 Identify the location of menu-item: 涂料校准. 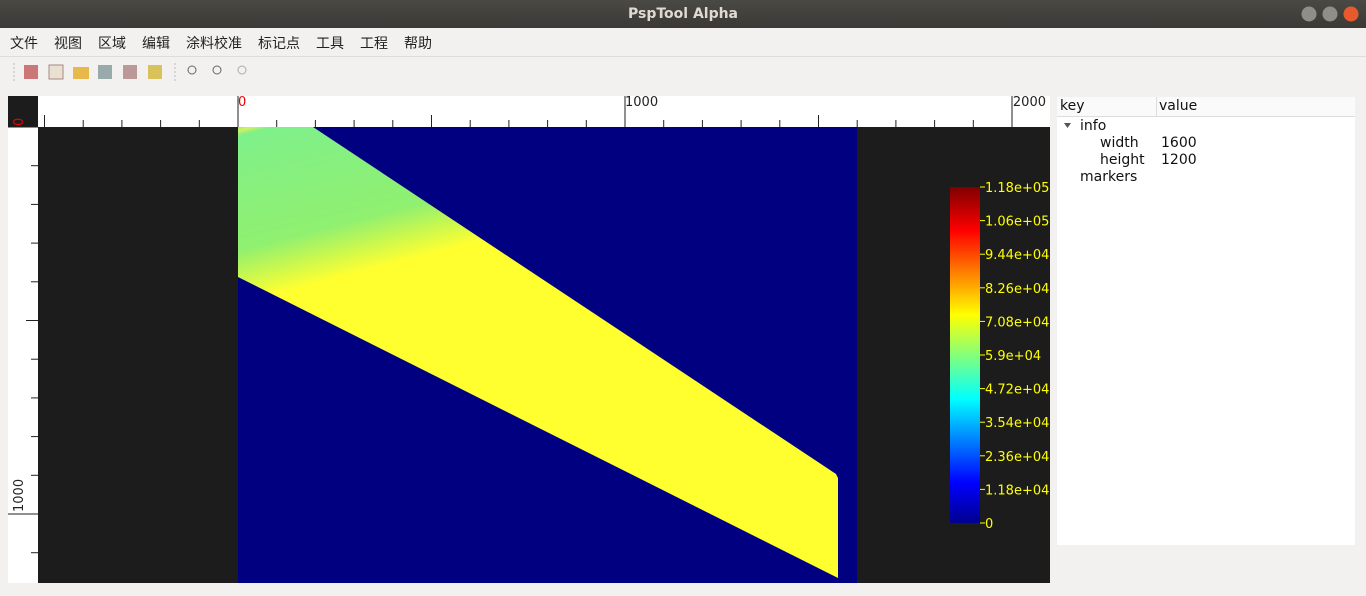
(214, 44).